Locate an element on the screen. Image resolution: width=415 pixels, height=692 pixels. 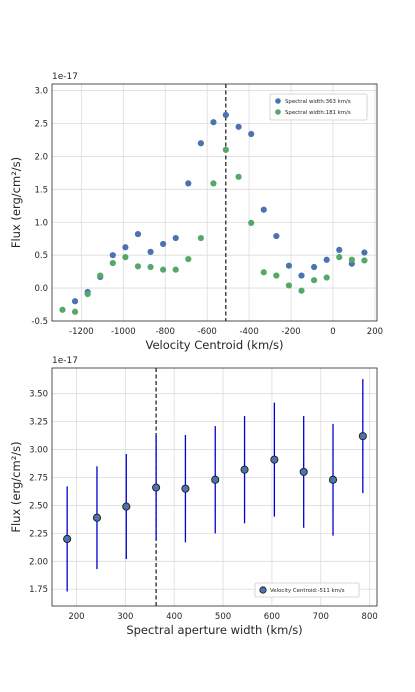
top-panel-x-tick-label: -800 is located at coordinates (165, 332).